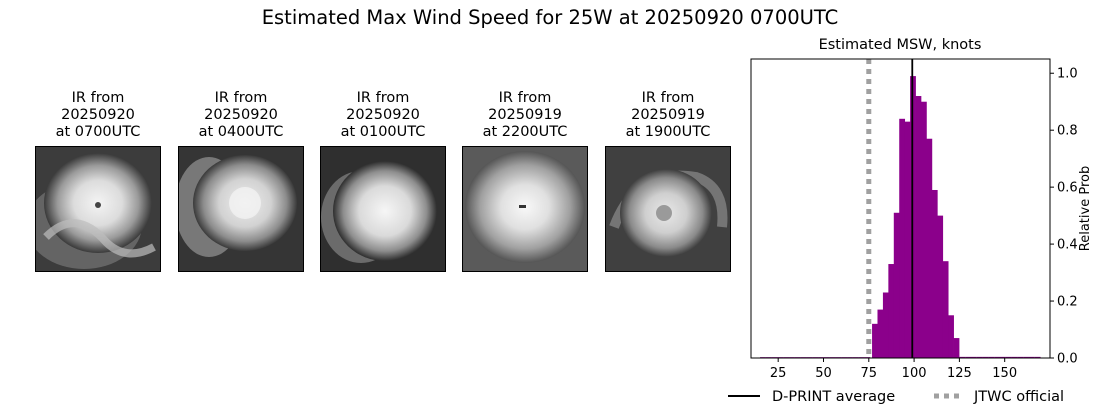 The height and width of the screenshot is (409, 1100). Describe the element at coordinates (1085, 208) in the screenshot. I see `y-axis-label: Relative Prob` at that location.